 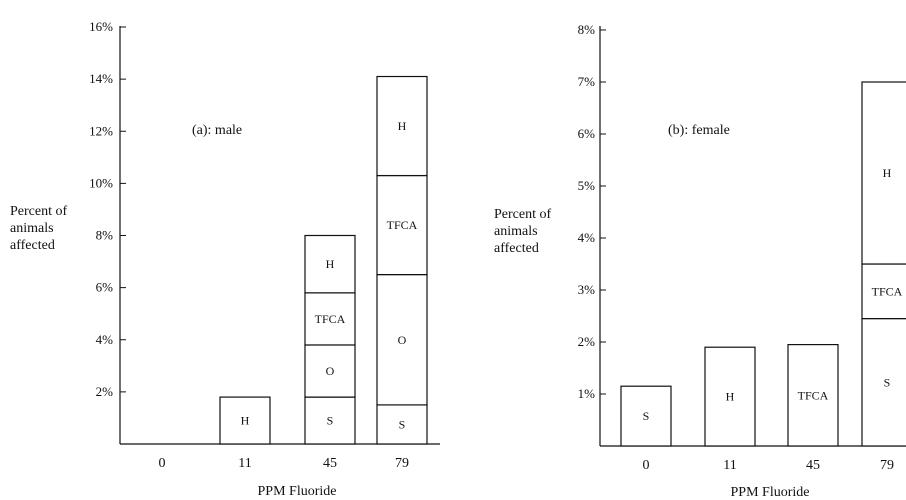 I want to click on y-tick-label: 3%, so click(x=587, y=289).